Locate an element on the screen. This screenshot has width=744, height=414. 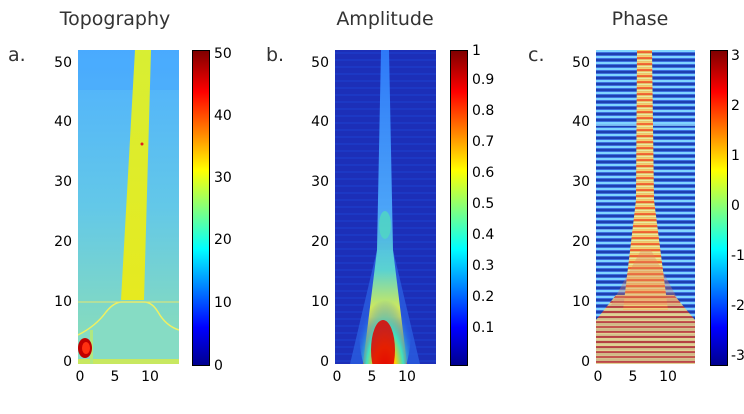
colorbar-tick: -2 is located at coordinates (737, 306).